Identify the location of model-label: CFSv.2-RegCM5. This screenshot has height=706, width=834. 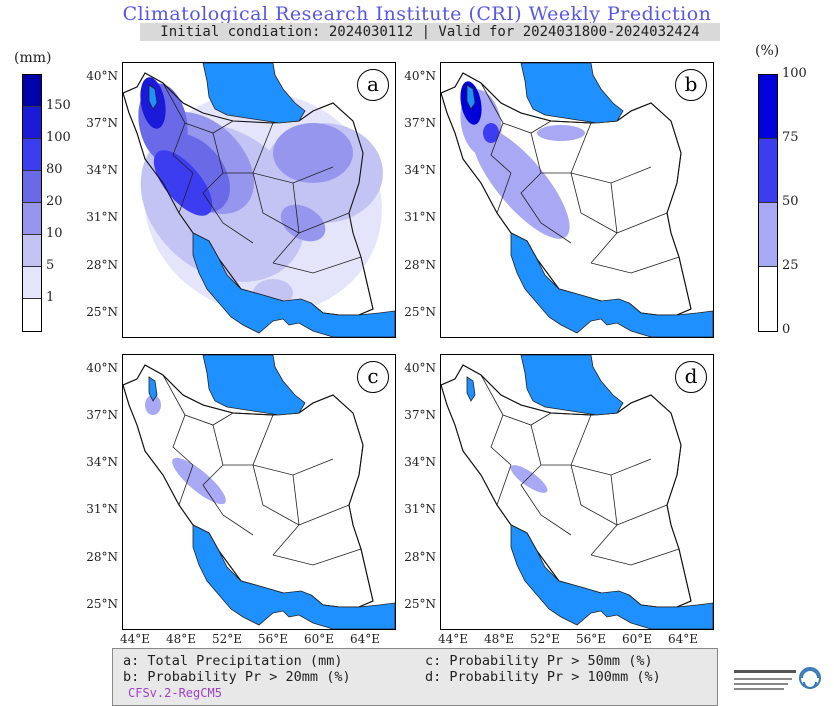
(175, 693).